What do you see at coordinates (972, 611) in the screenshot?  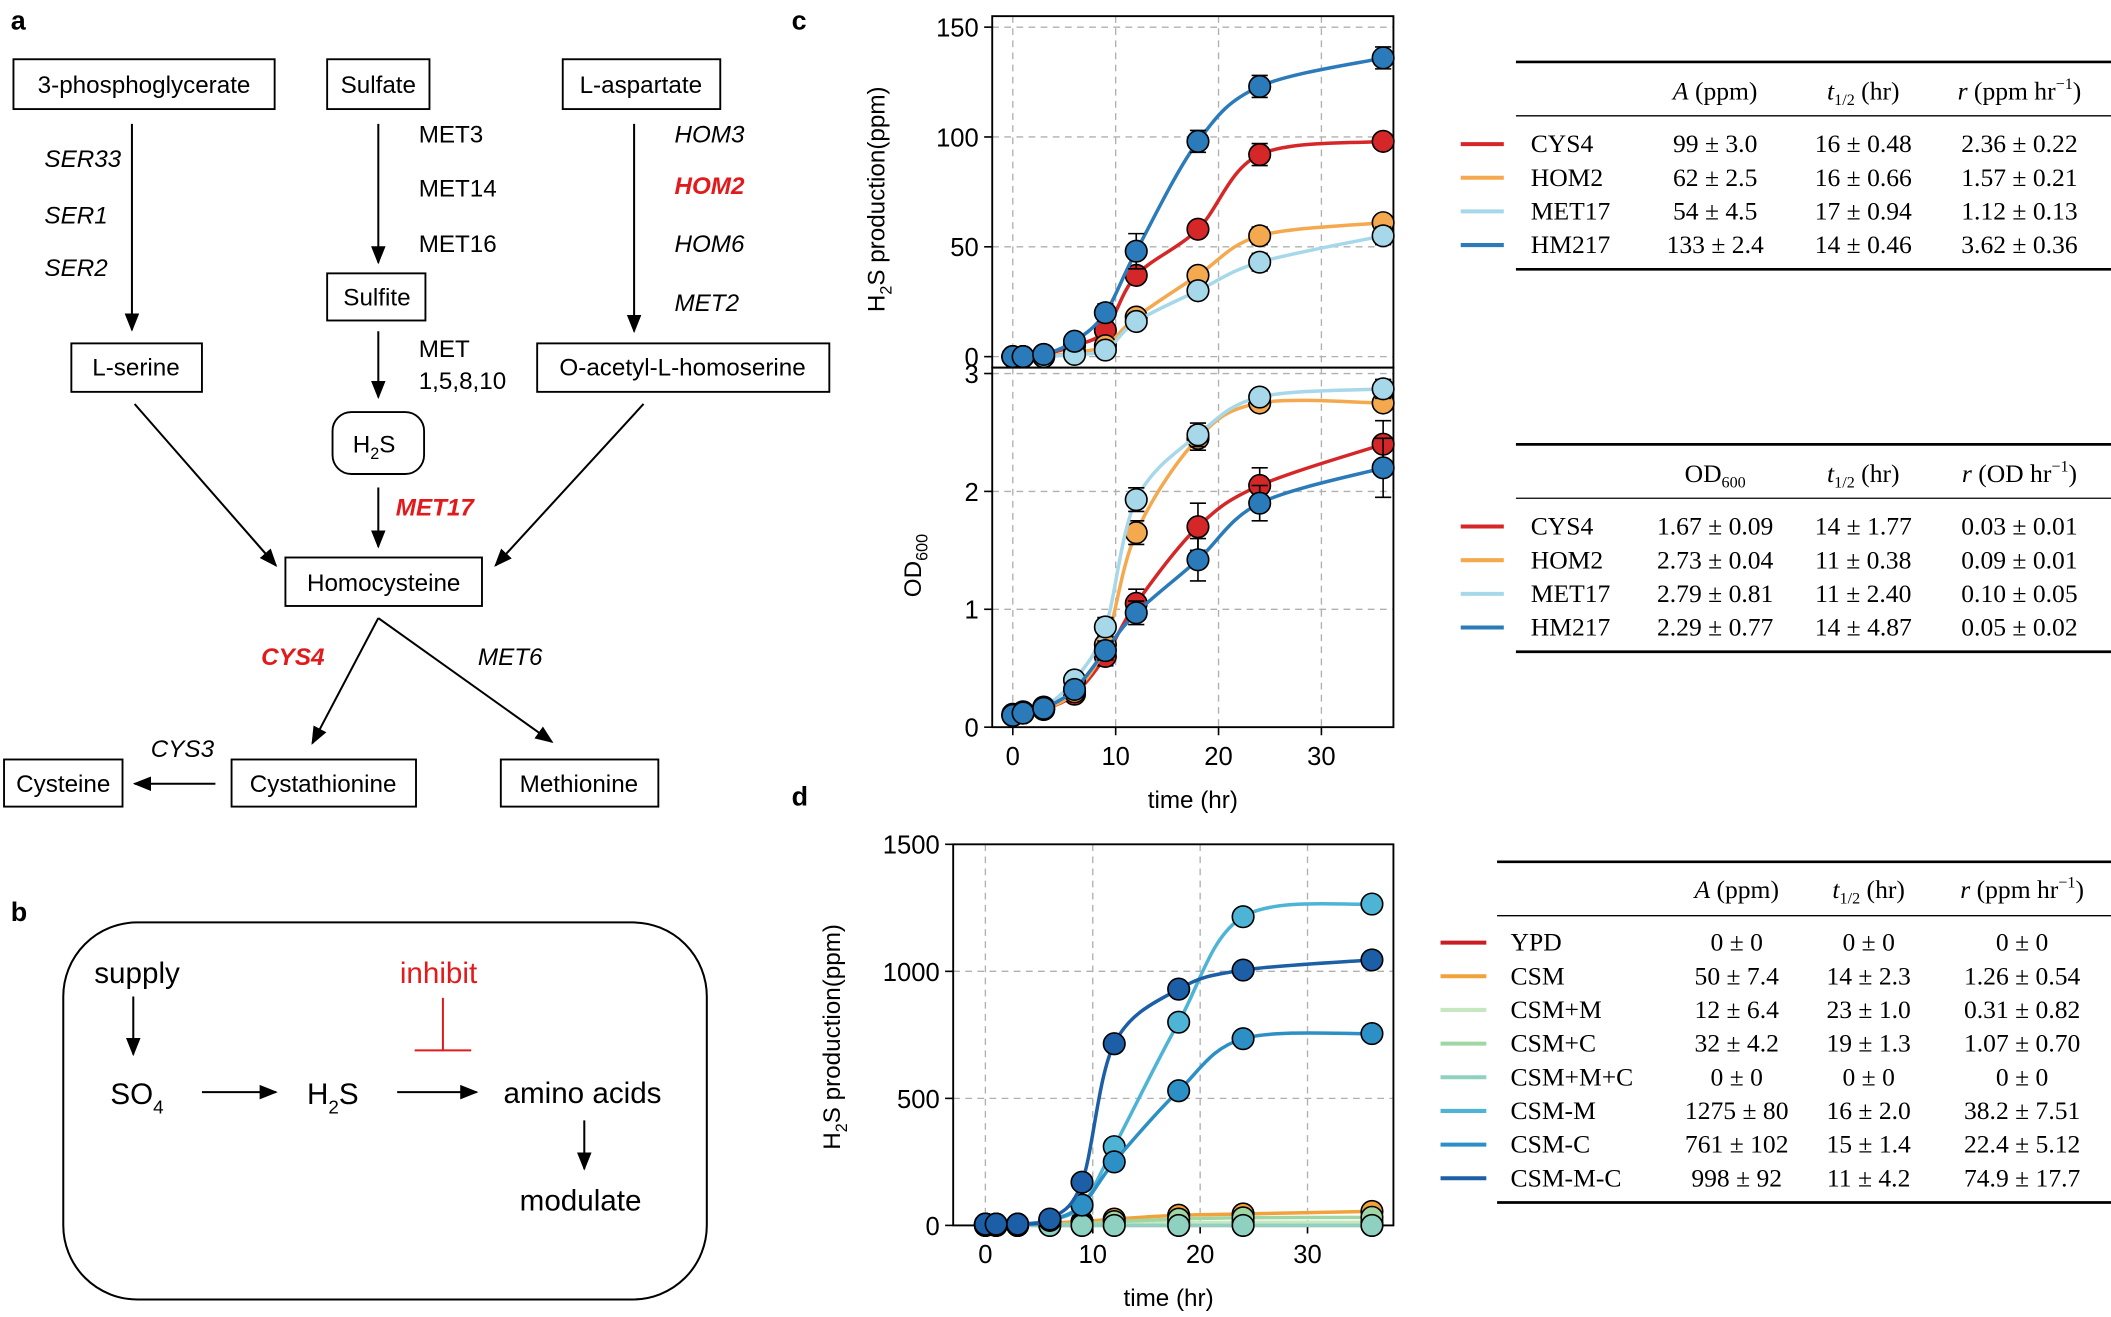 I see `y-tick-label: 1` at bounding box center [972, 611].